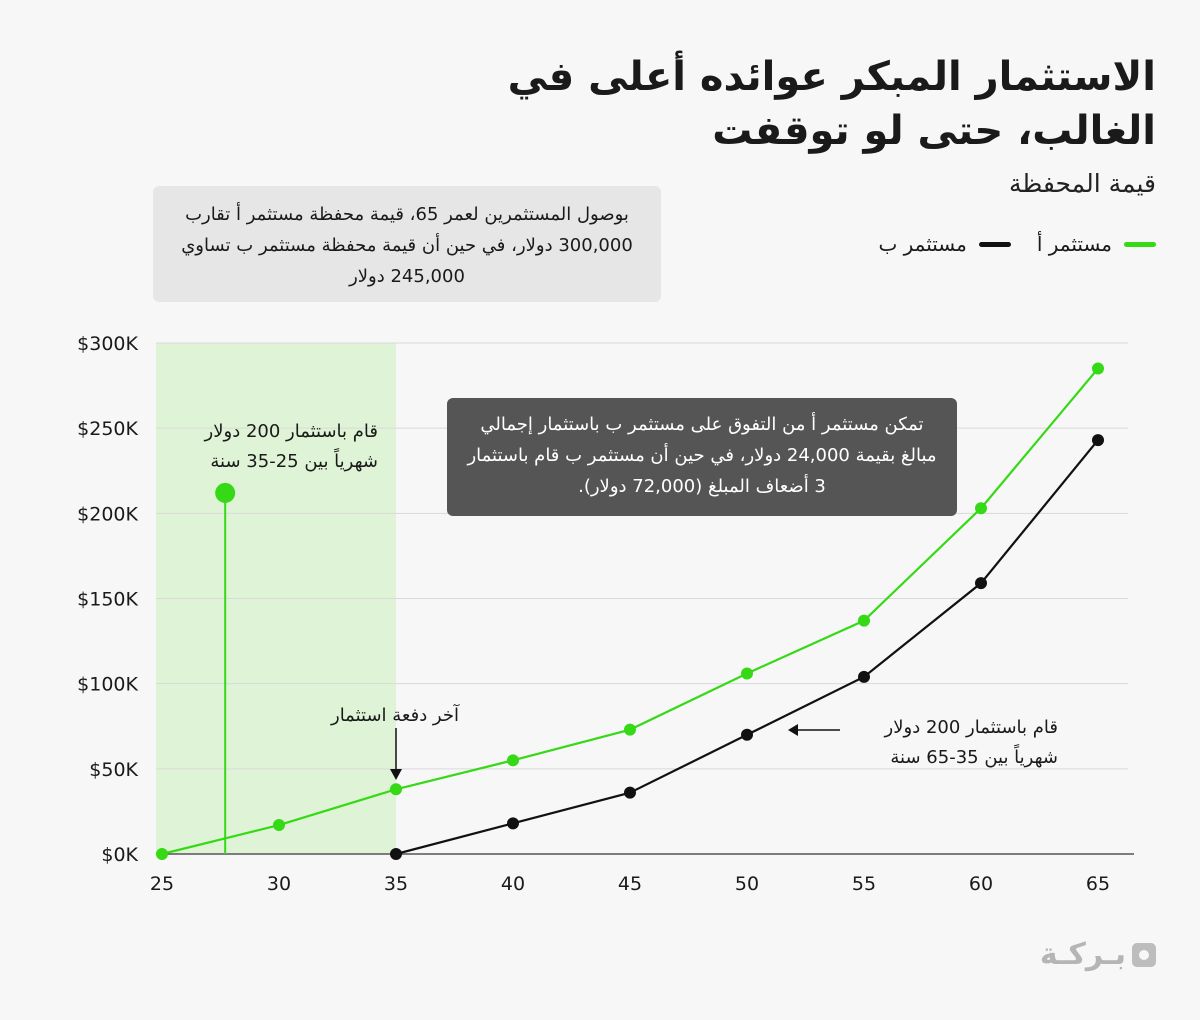 The height and width of the screenshot is (1020, 1200). I want to click on y-tick-label: $200K, so click(107, 514).